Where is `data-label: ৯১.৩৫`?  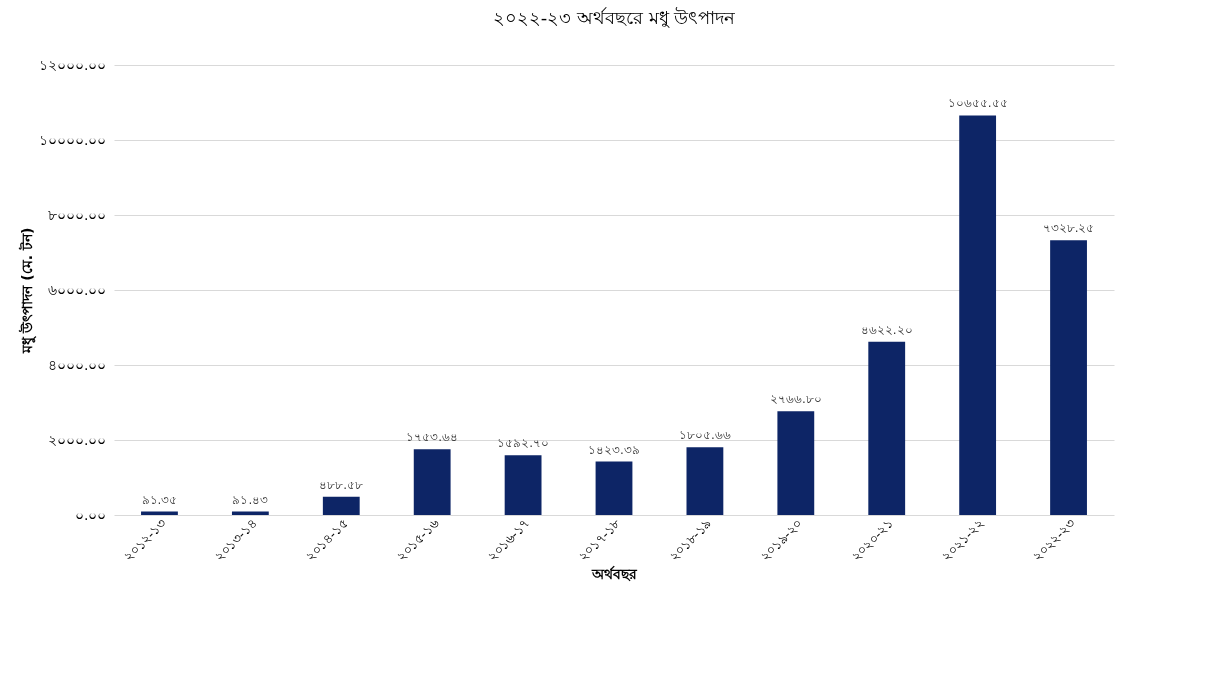 data-label: ৯১.৩৫ is located at coordinates (159, 499).